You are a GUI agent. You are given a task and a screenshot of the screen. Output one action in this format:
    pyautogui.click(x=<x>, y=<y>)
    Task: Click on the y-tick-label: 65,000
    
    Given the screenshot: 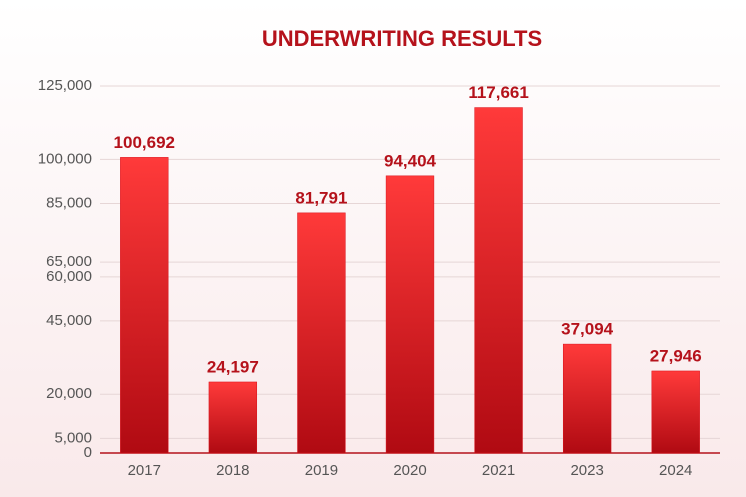 What is the action you would take?
    pyautogui.click(x=69, y=261)
    